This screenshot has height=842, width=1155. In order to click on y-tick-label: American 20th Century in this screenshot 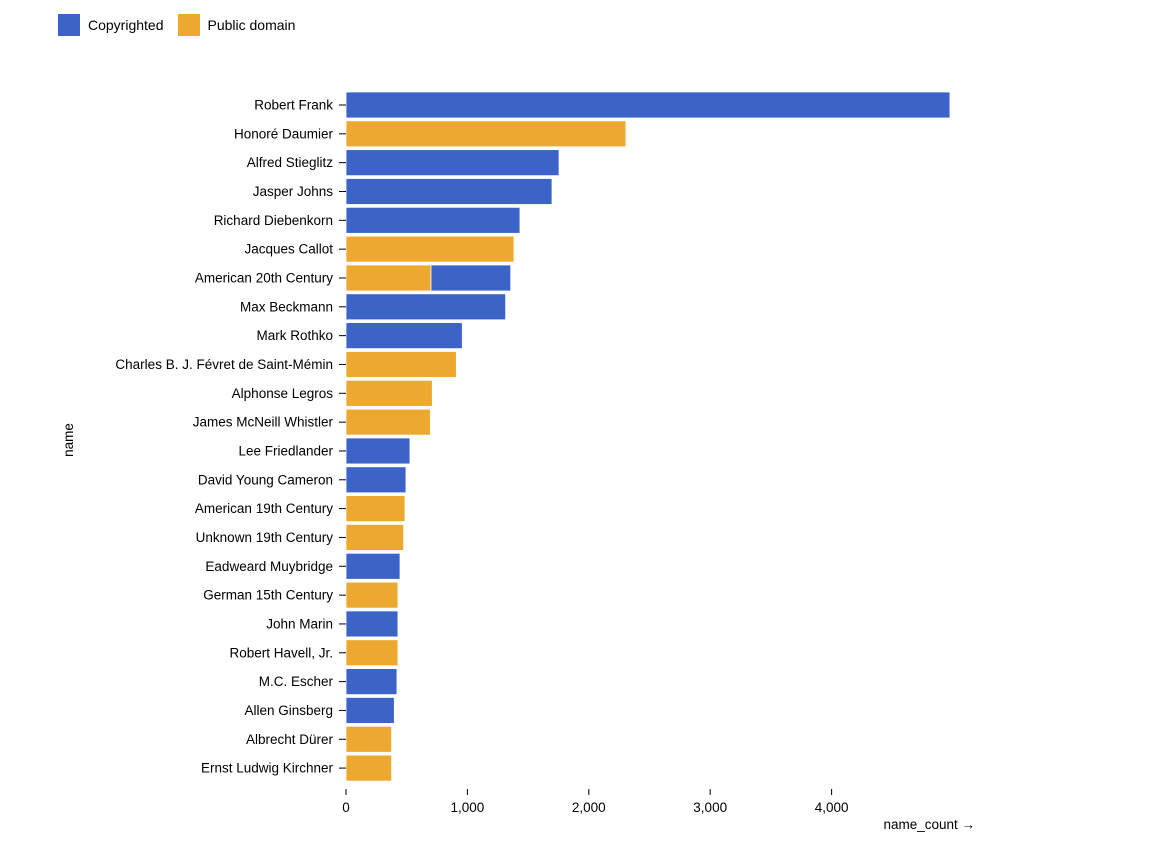, I will do `click(264, 277)`.